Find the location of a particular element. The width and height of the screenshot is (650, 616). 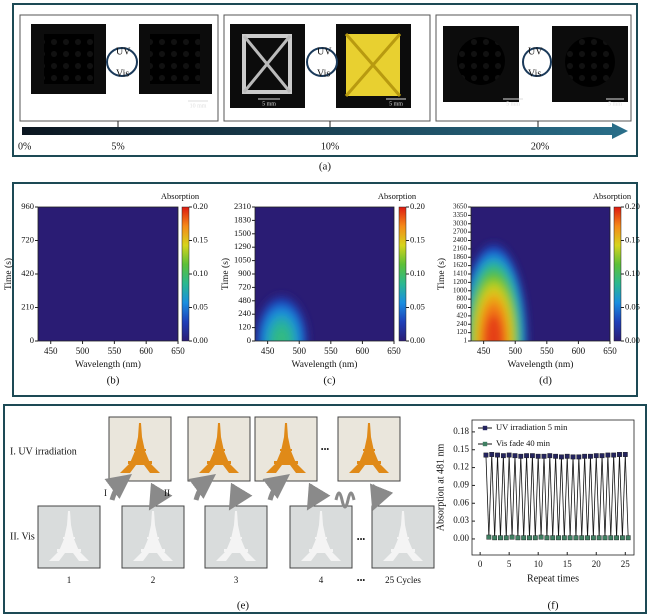

legend-label: UV irradiation 5 min is located at coordinates (532, 427).